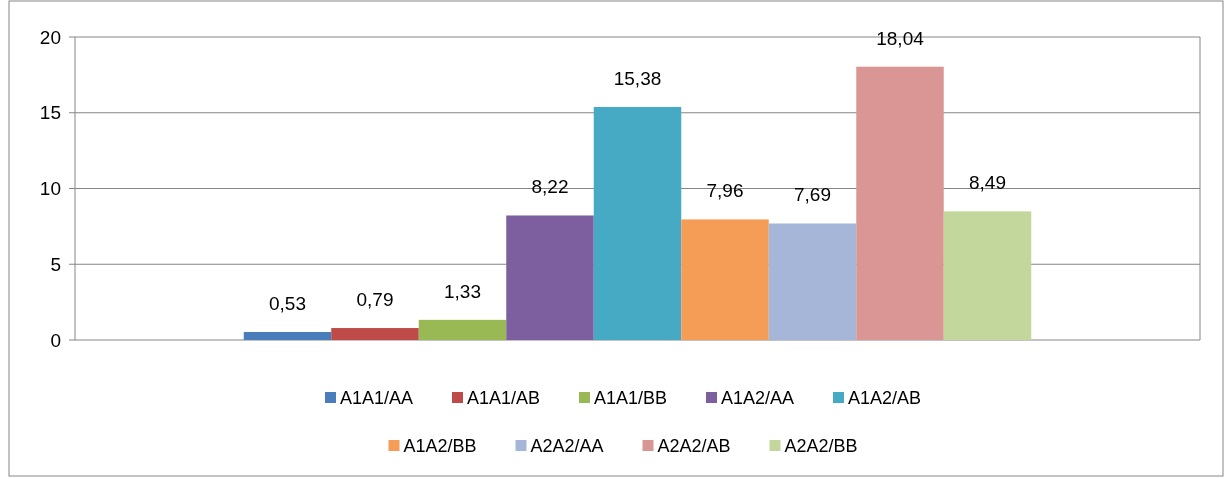 The width and height of the screenshot is (1232, 479). What do you see at coordinates (637, 78) in the screenshot?
I see `data-label: 15,38` at bounding box center [637, 78].